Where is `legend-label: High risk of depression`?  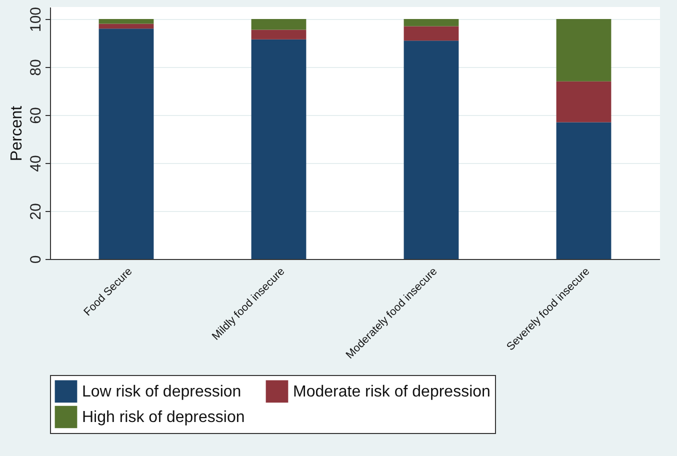 legend-label: High risk of depression is located at coordinates (163, 417).